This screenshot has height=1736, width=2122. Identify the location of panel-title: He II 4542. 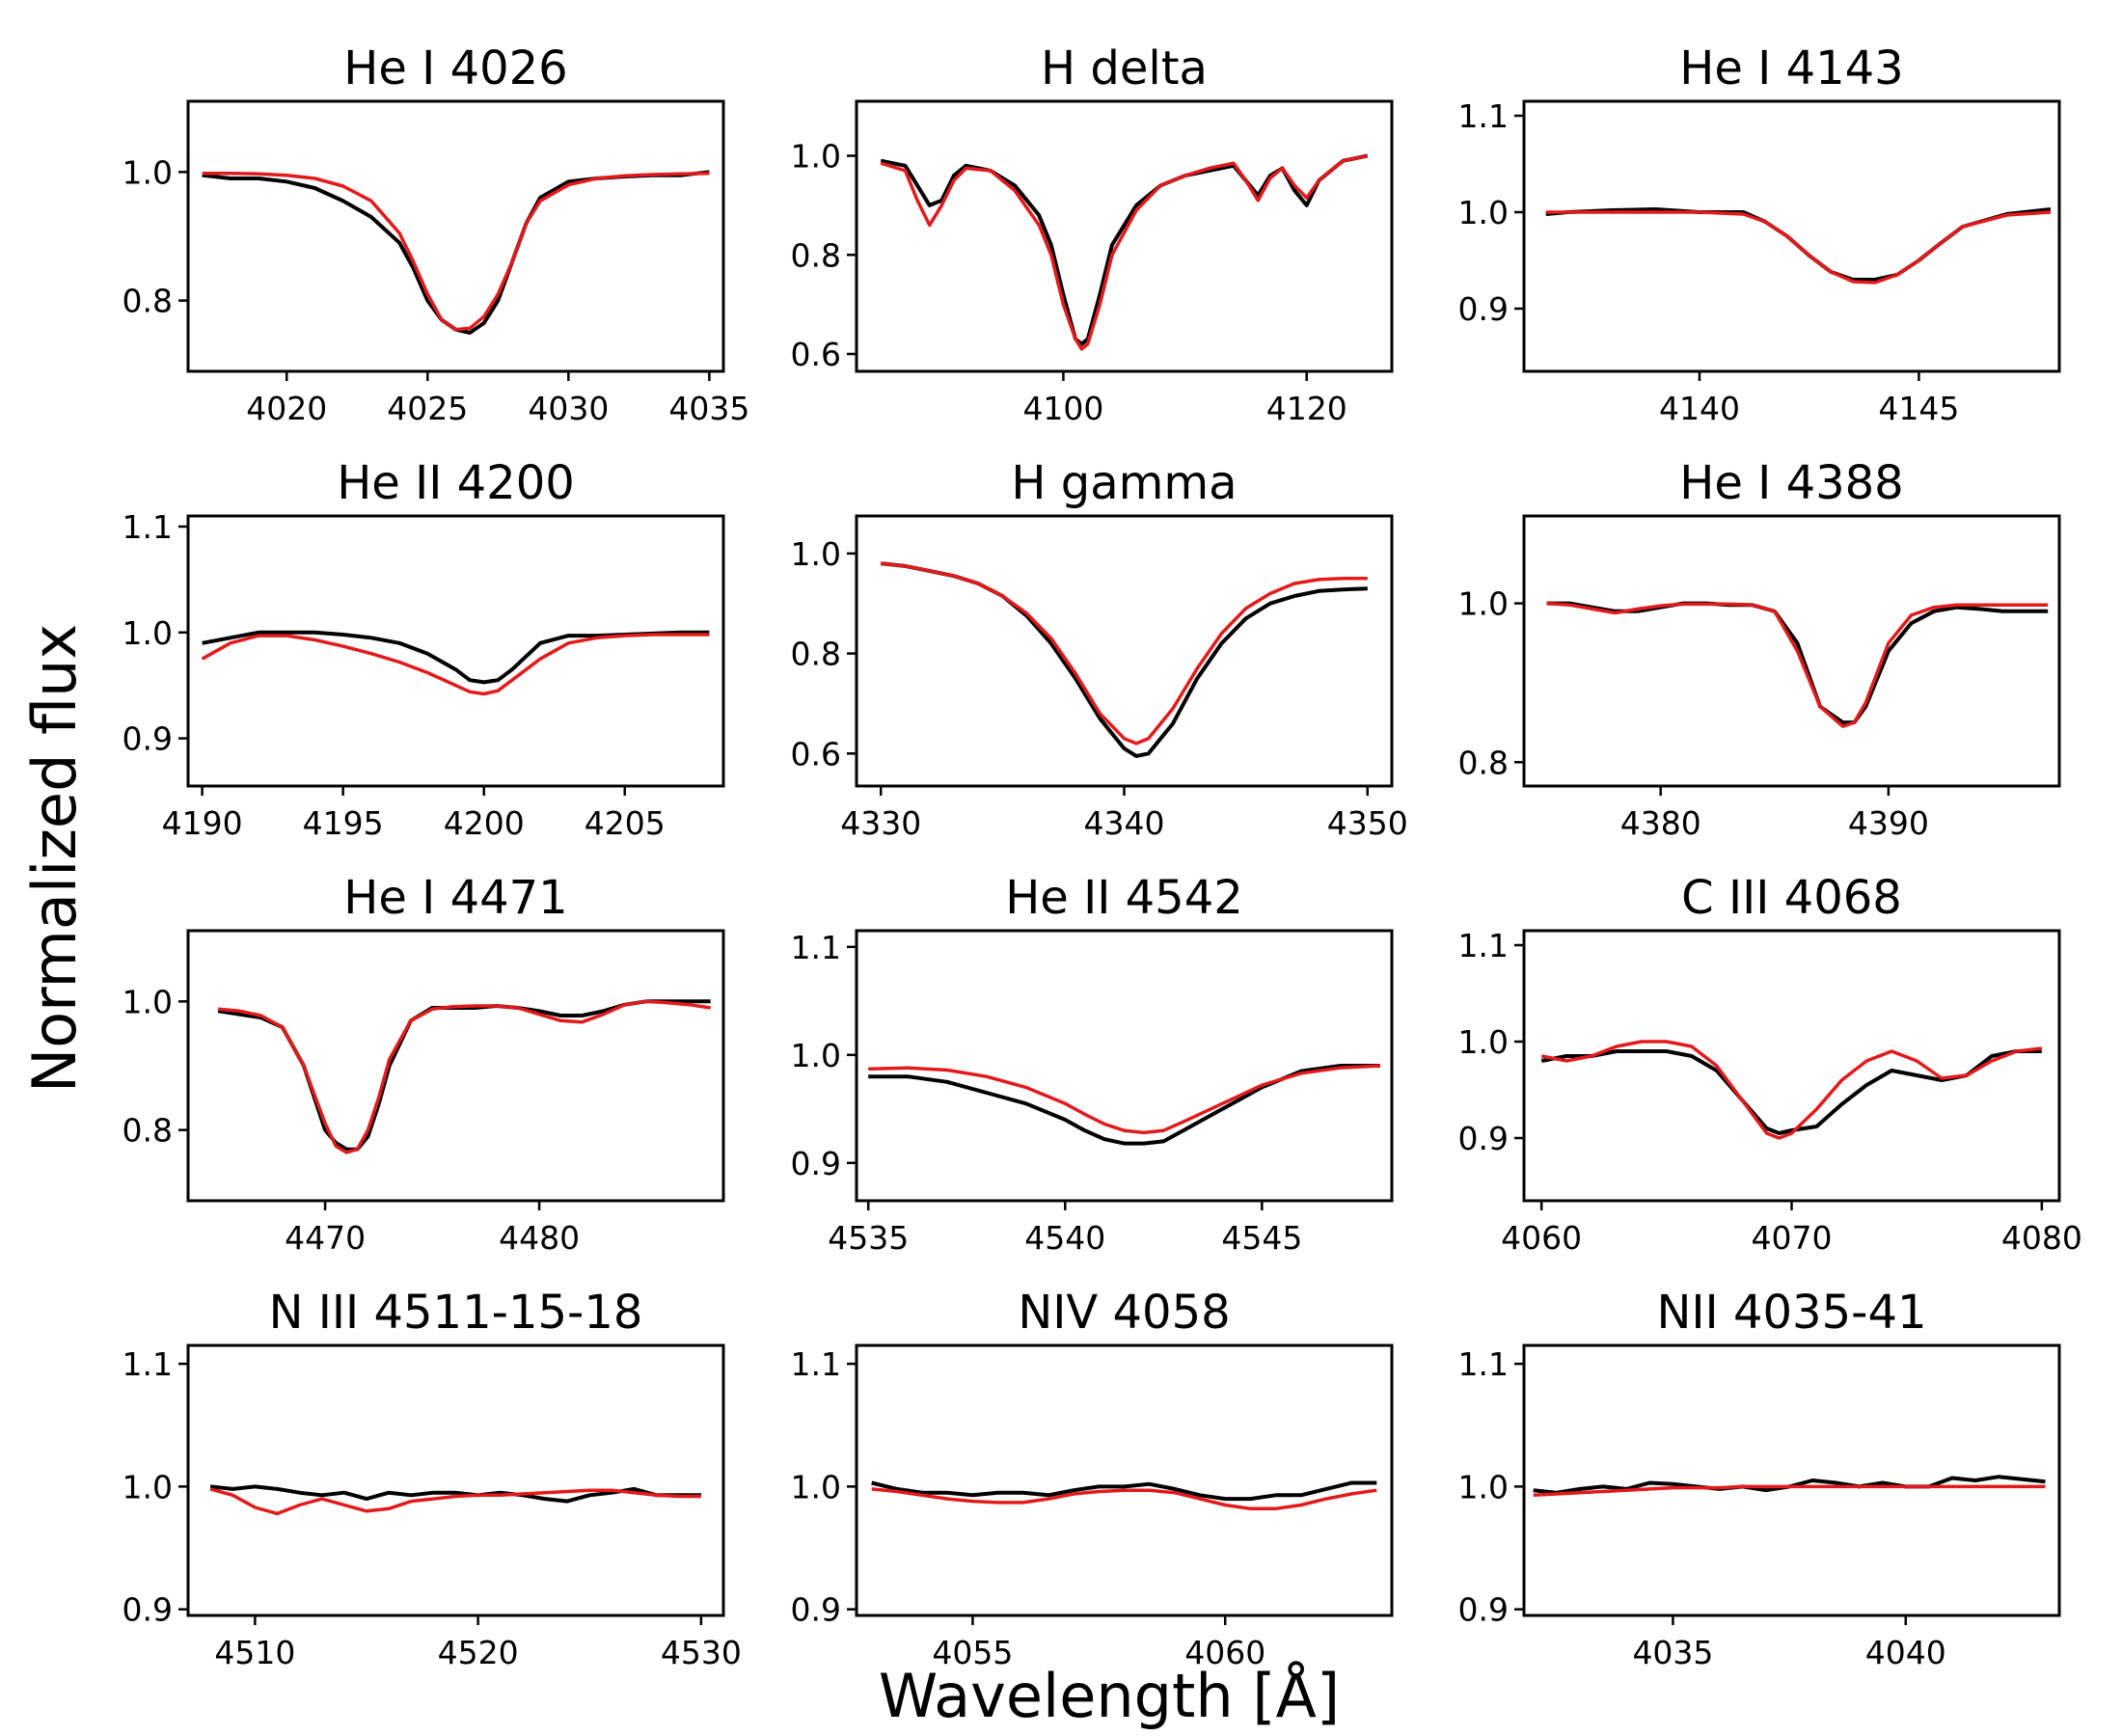
(1124, 898).